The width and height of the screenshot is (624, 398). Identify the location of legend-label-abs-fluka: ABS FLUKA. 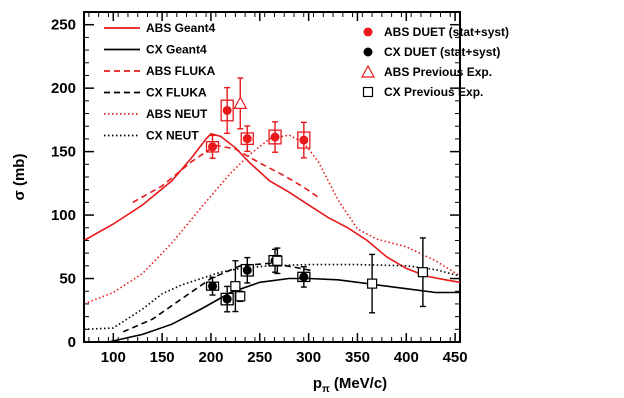
(181, 71).